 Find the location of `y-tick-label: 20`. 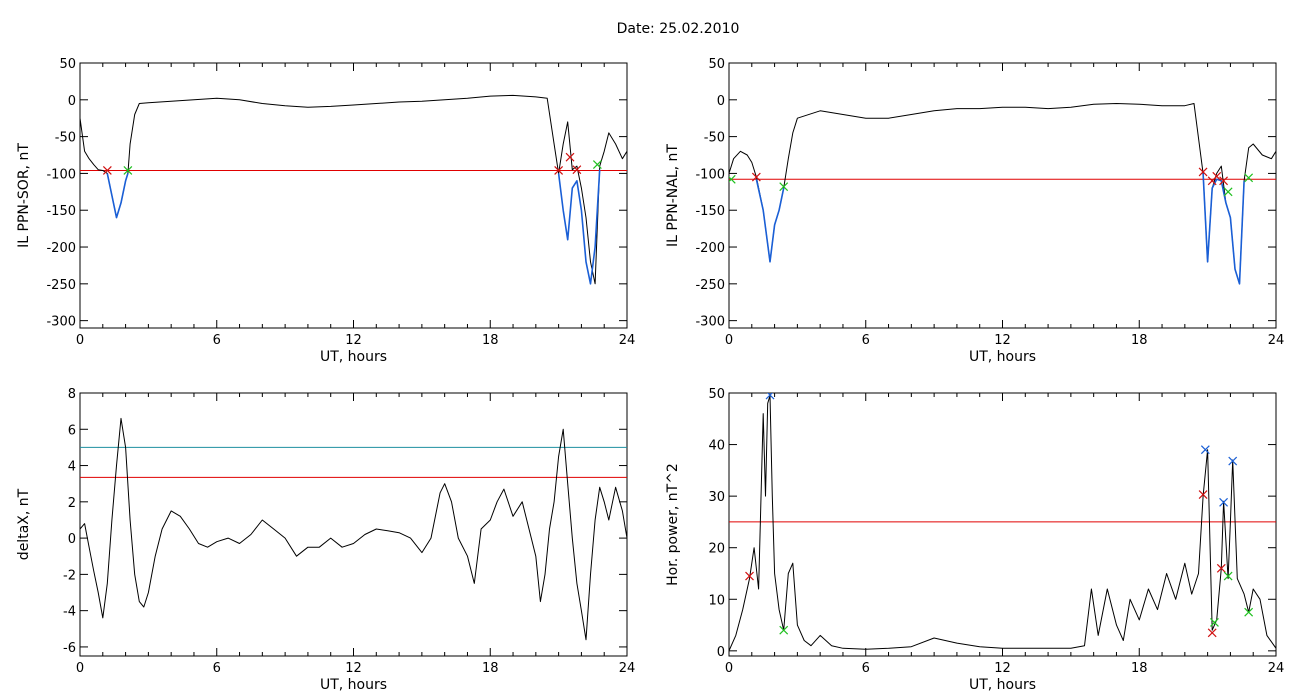

y-tick-label: 20 is located at coordinates (716, 549).